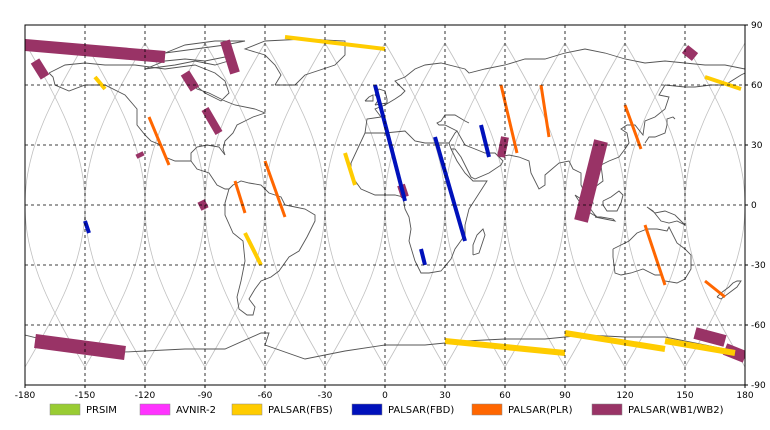 This screenshot has width=770, height=430. What do you see at coordinates (421, 410) in the screenshot?
I see `legend-label: PALSAR(FBD)` at bounding box center [421, 410].